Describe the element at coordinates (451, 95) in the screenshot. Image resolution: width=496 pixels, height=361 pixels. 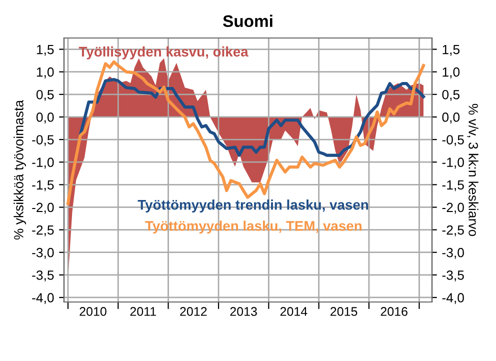
I see `y2-tick-label: 0,5` at that location.